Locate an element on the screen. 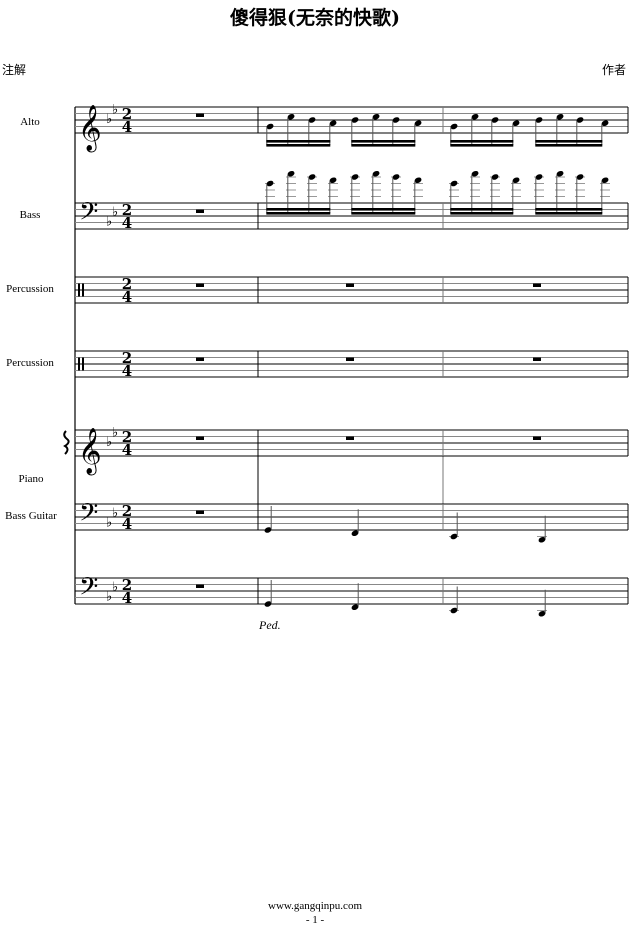 The image size is (630, 928). pedal-mark: Ped. is located at coordinates (270, 625).